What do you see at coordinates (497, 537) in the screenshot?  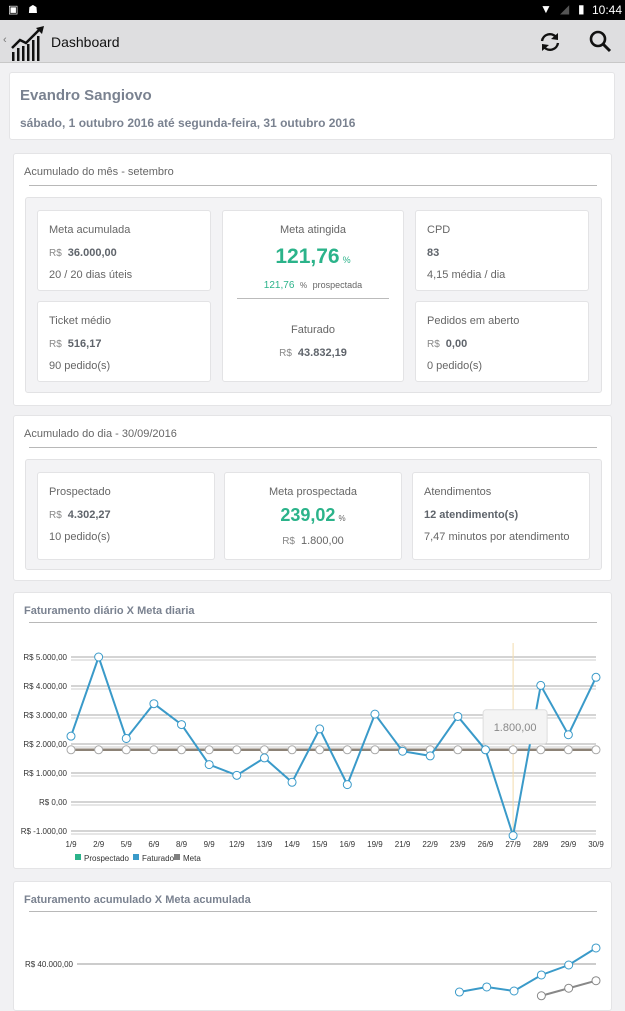 I see `sub: 7,47 minutos por atendimento` at bounding box center [497, 537].